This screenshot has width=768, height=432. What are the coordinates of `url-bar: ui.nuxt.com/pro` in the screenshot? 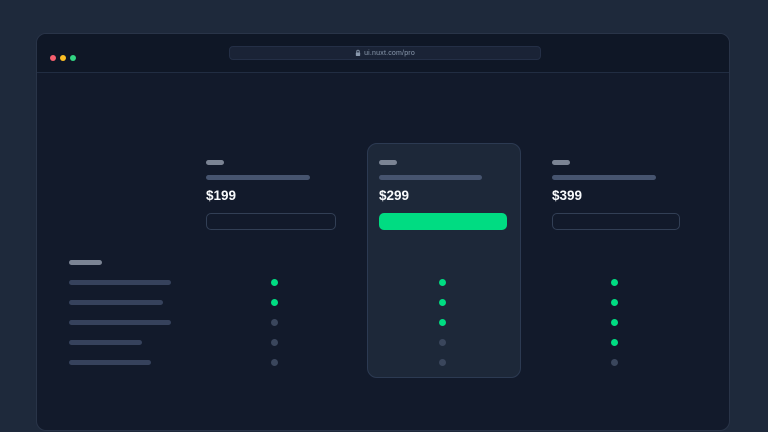 It's located at (385, 53).